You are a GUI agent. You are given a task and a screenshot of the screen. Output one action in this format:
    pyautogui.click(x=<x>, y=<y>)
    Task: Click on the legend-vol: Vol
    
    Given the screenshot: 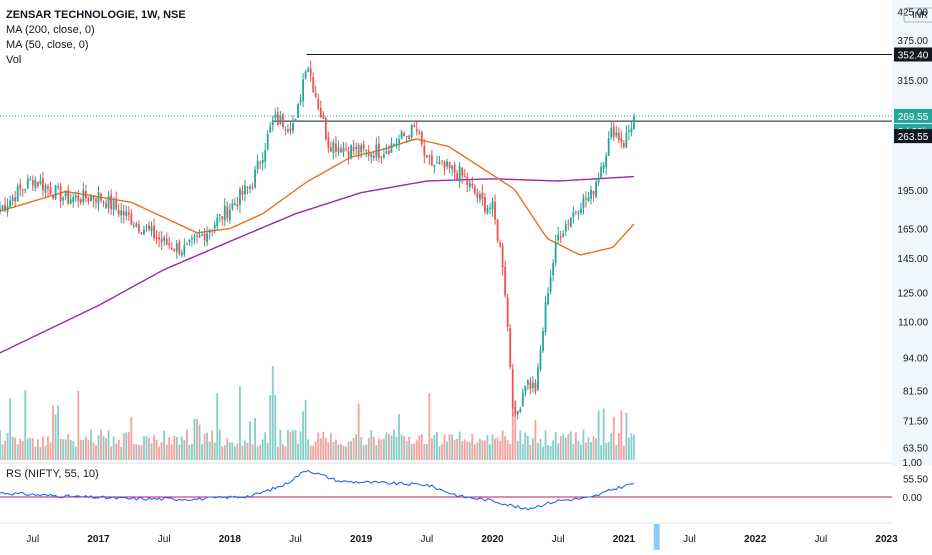 What is the action you would take?
    pyautogui.click(x=14, y=60)
    